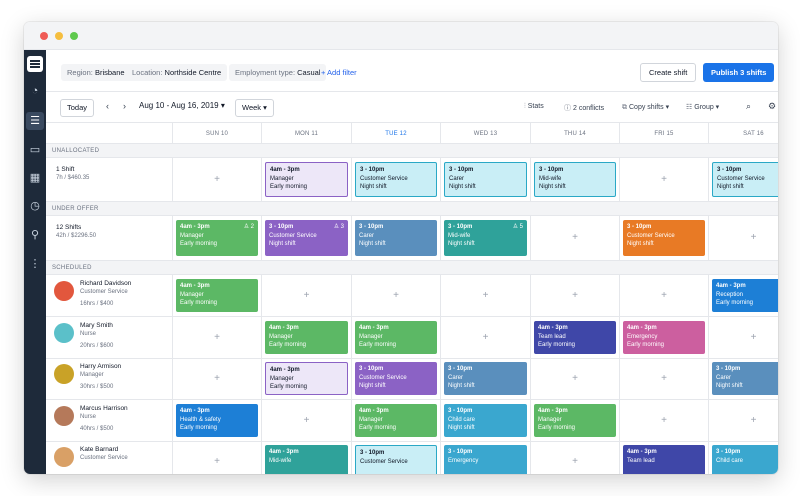 The height and width of the screenshot is (496, 800). I want to click on add-filter-link: + Add filter, so click(339, 72).